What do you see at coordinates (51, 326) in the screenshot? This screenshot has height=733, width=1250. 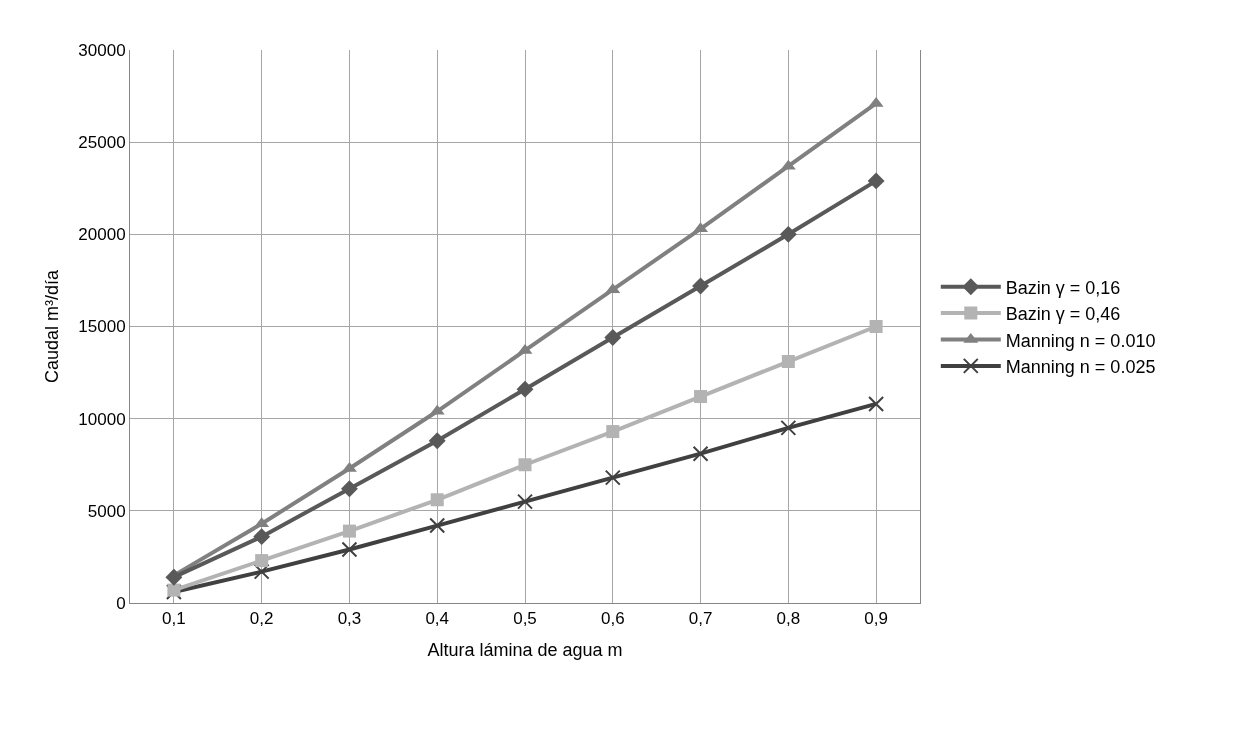 I see `y-axis-title: Caudal m³/día` at bounding box center [51, 326].